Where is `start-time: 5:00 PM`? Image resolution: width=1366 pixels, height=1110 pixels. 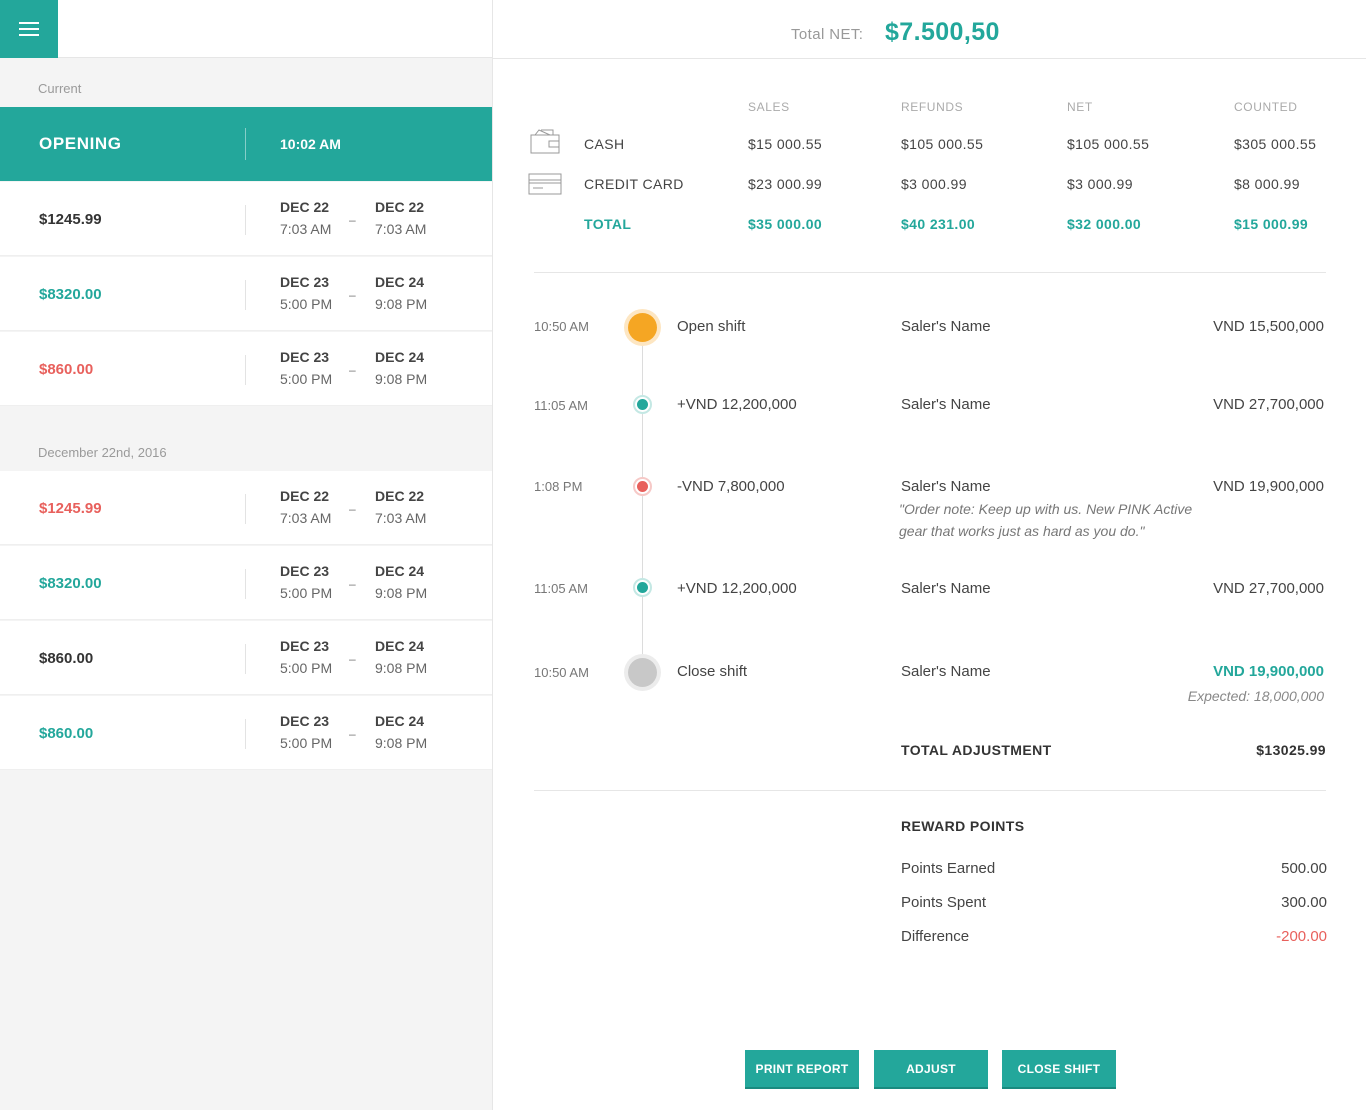
start-time: 5:00 PM is located at coordinates (306, 304).